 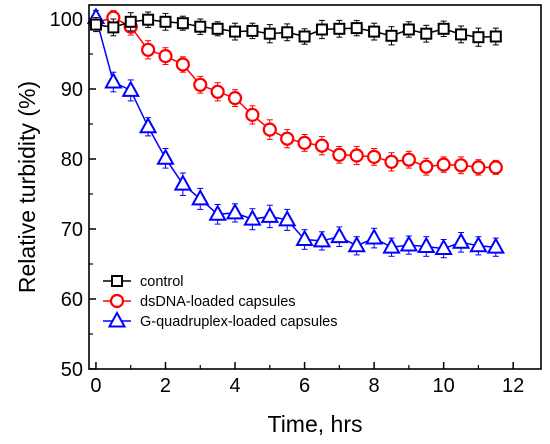 I want to click on x-tick-label: 6, so click(x=304, y=386).